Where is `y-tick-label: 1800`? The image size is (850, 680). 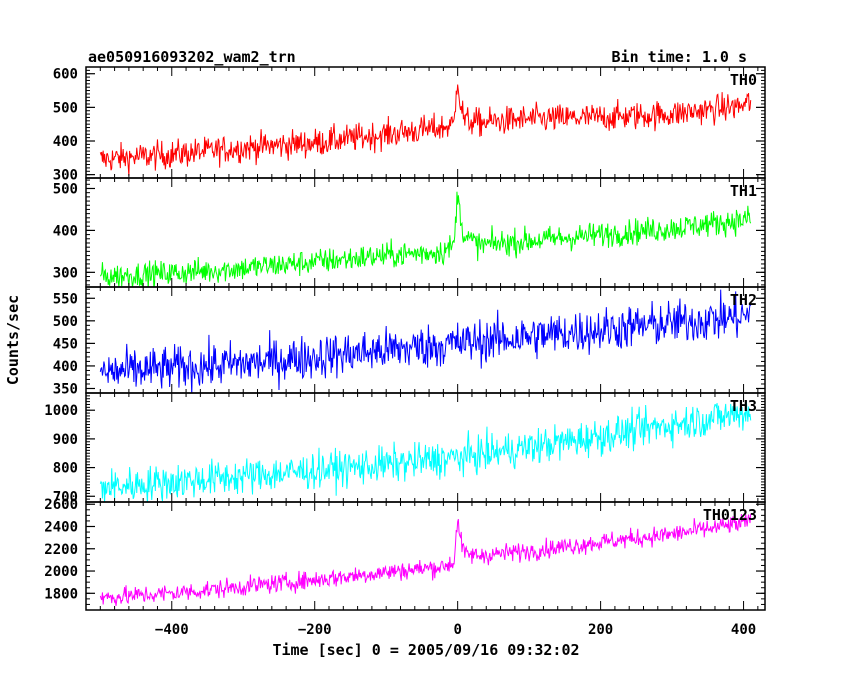 y-tick-label: 1800 is located at coordinates (61, 594).